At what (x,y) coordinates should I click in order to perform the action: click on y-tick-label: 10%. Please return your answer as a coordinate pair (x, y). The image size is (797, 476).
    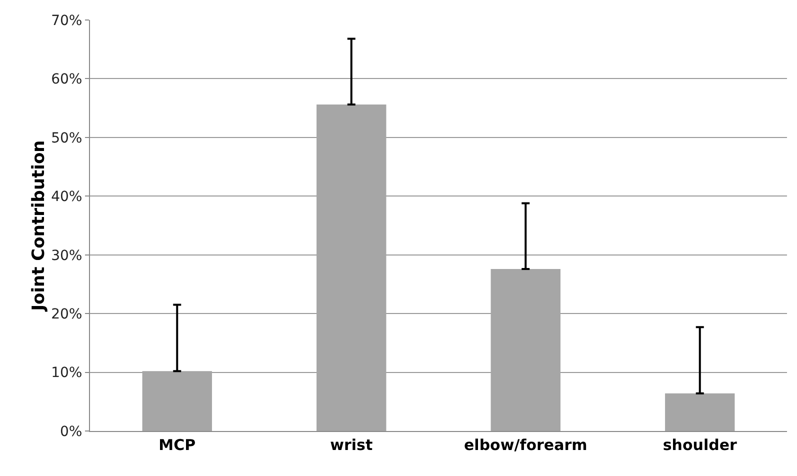
    Looking at the image, I should click on (66, 373).